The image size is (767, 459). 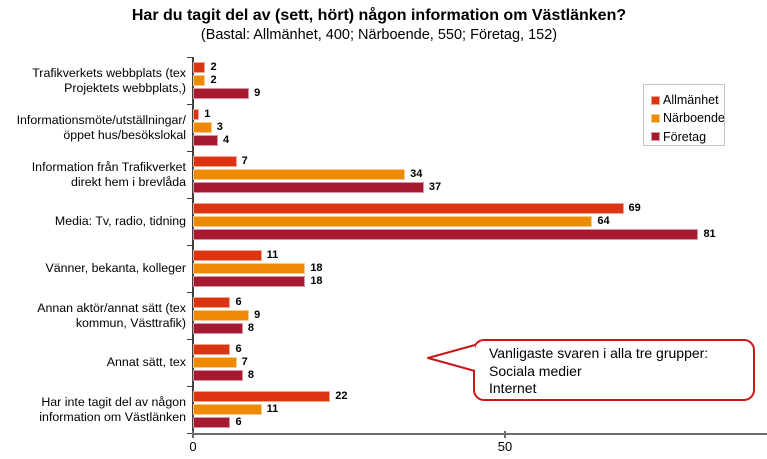 What do you see at coordinates (112, 416) in the screenshot?
I see `category-label-line: information om Västlänken` at bounding box center [112, 416].